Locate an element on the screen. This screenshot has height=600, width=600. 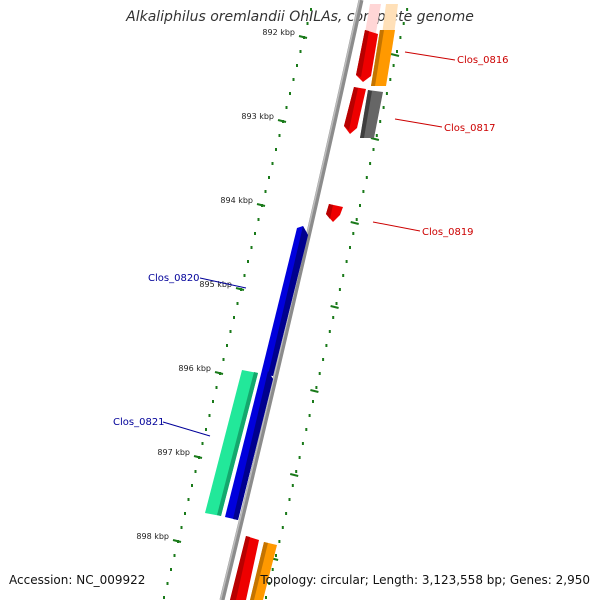
label-clos-0819: Clos_0819 is located at coordinates (448, 232).